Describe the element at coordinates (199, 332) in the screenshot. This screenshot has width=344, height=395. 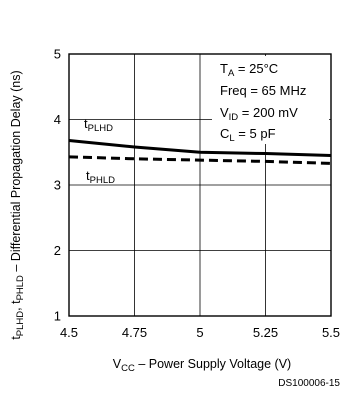
I see `x-tick-label: 5` at that location.